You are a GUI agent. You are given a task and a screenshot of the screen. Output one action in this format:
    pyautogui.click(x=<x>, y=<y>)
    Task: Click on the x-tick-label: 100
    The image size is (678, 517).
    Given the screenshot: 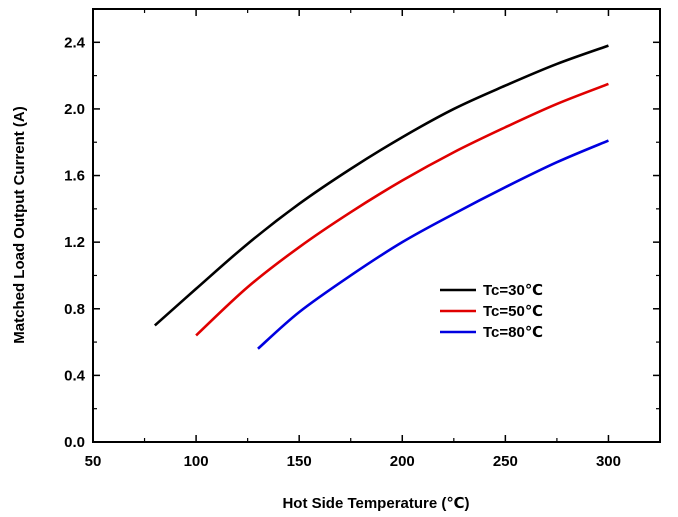 What is the action you would take?
    pyautogui.click(x=196, y=461)
    